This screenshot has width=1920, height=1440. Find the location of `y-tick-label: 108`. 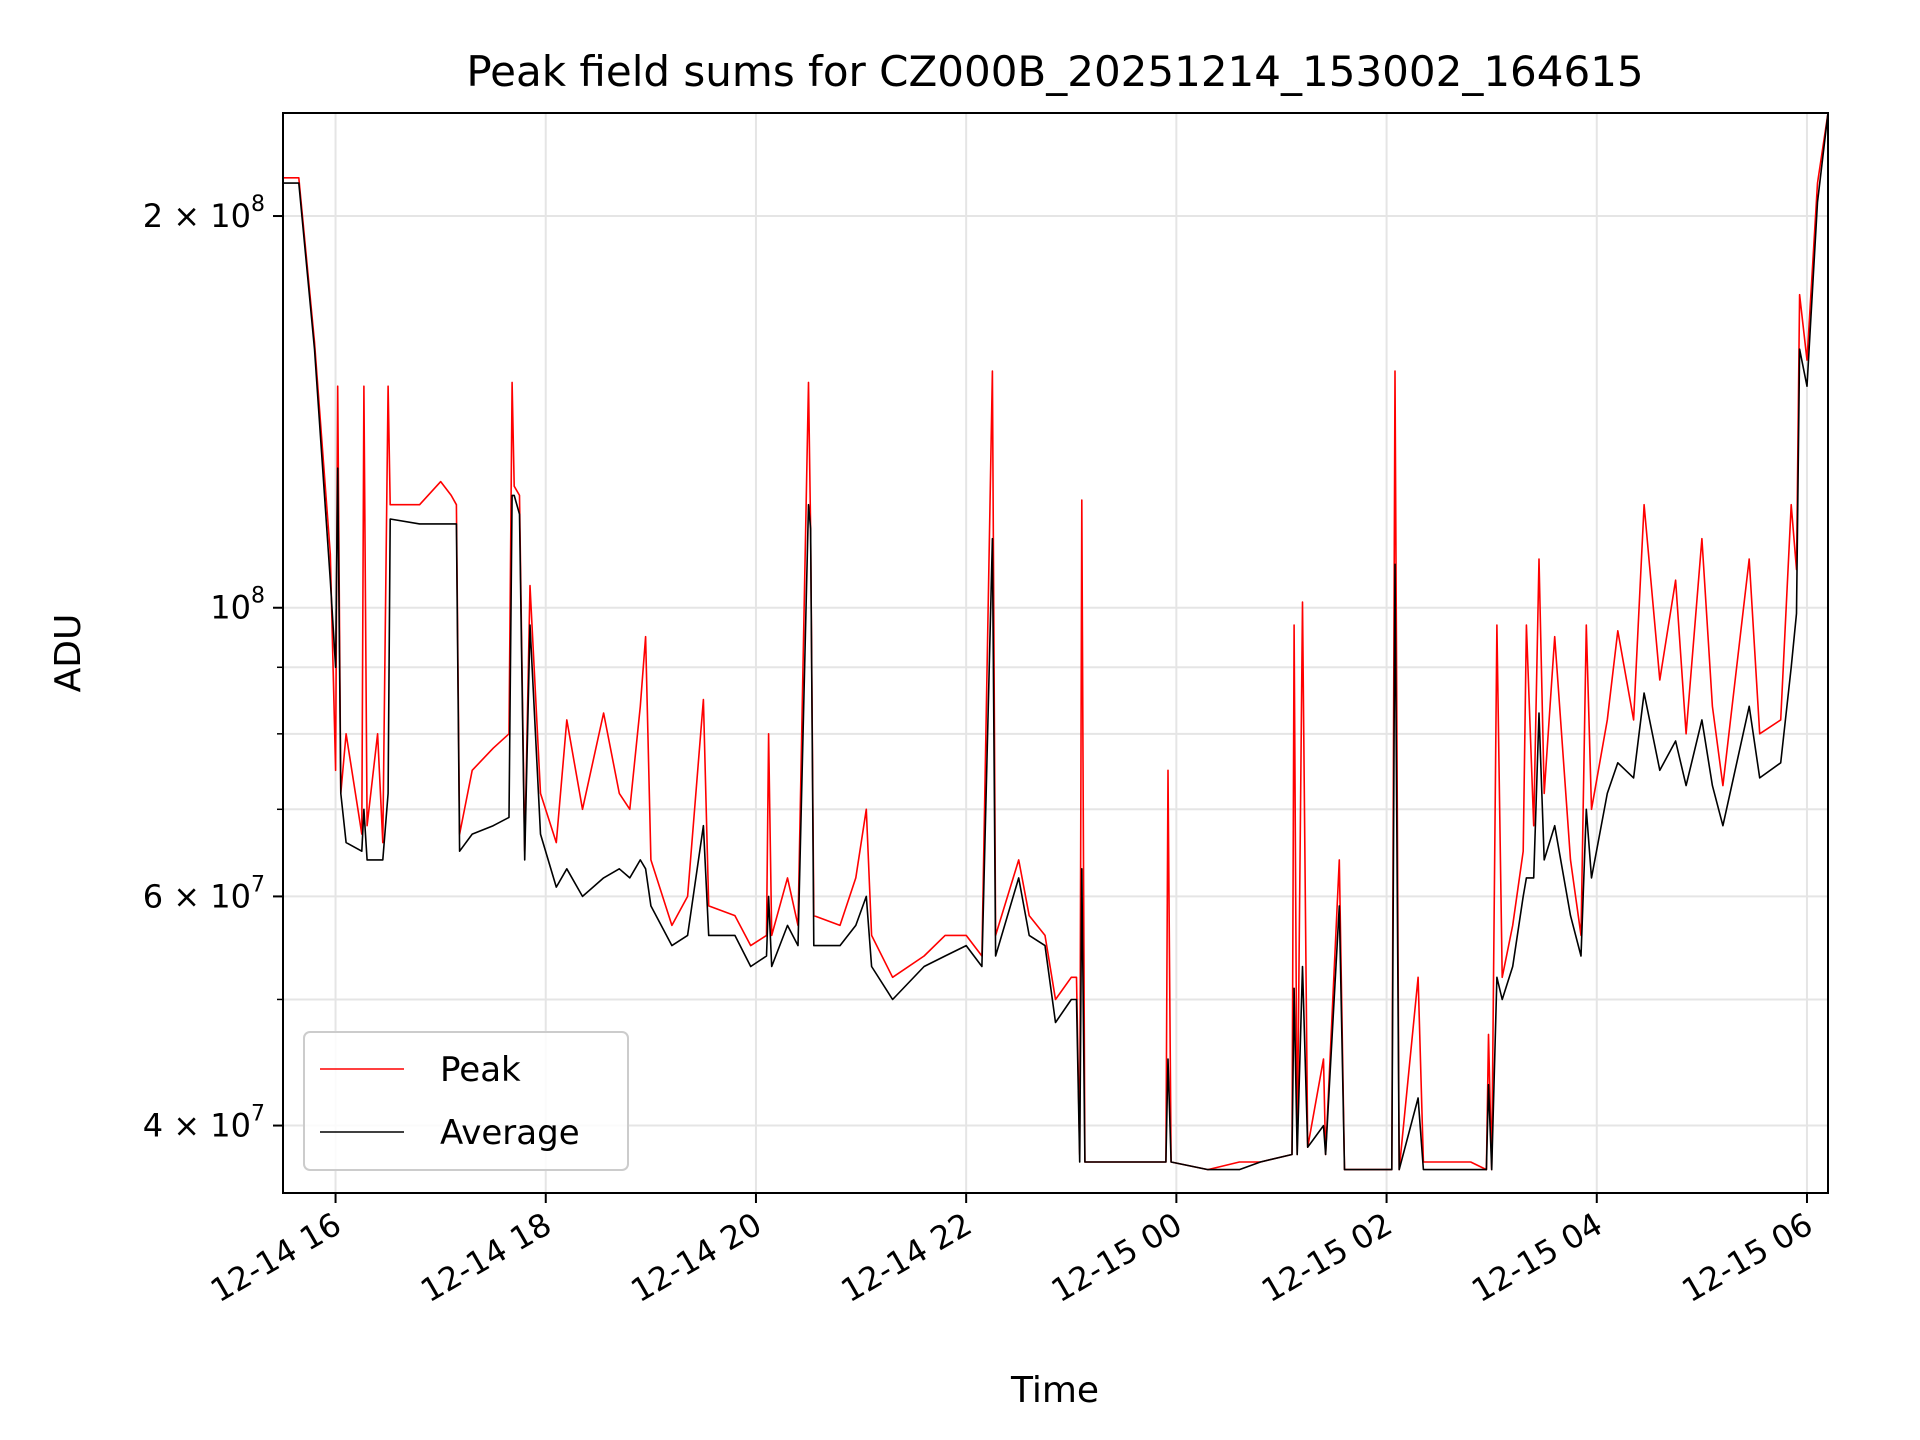

y-tick-label: 108 is located at coordinates (237, 605).